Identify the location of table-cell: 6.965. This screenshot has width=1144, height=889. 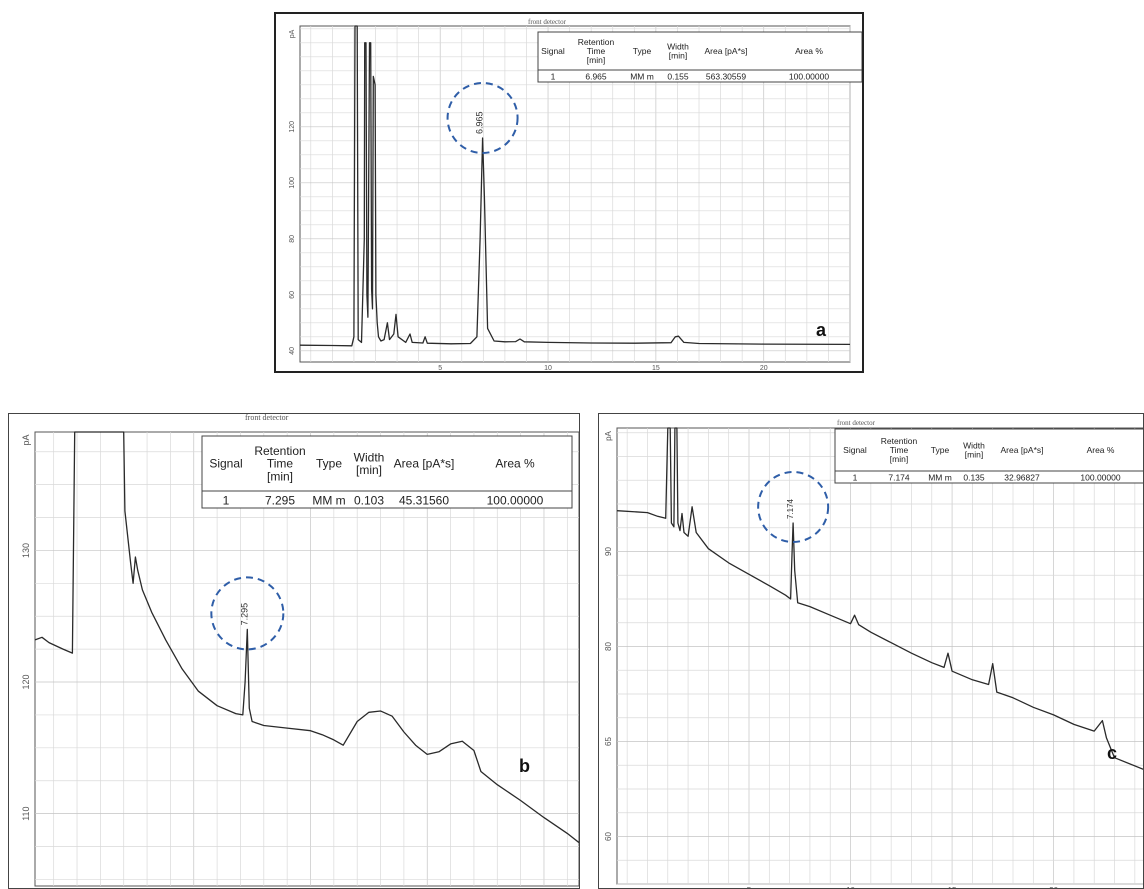
(596, 76).